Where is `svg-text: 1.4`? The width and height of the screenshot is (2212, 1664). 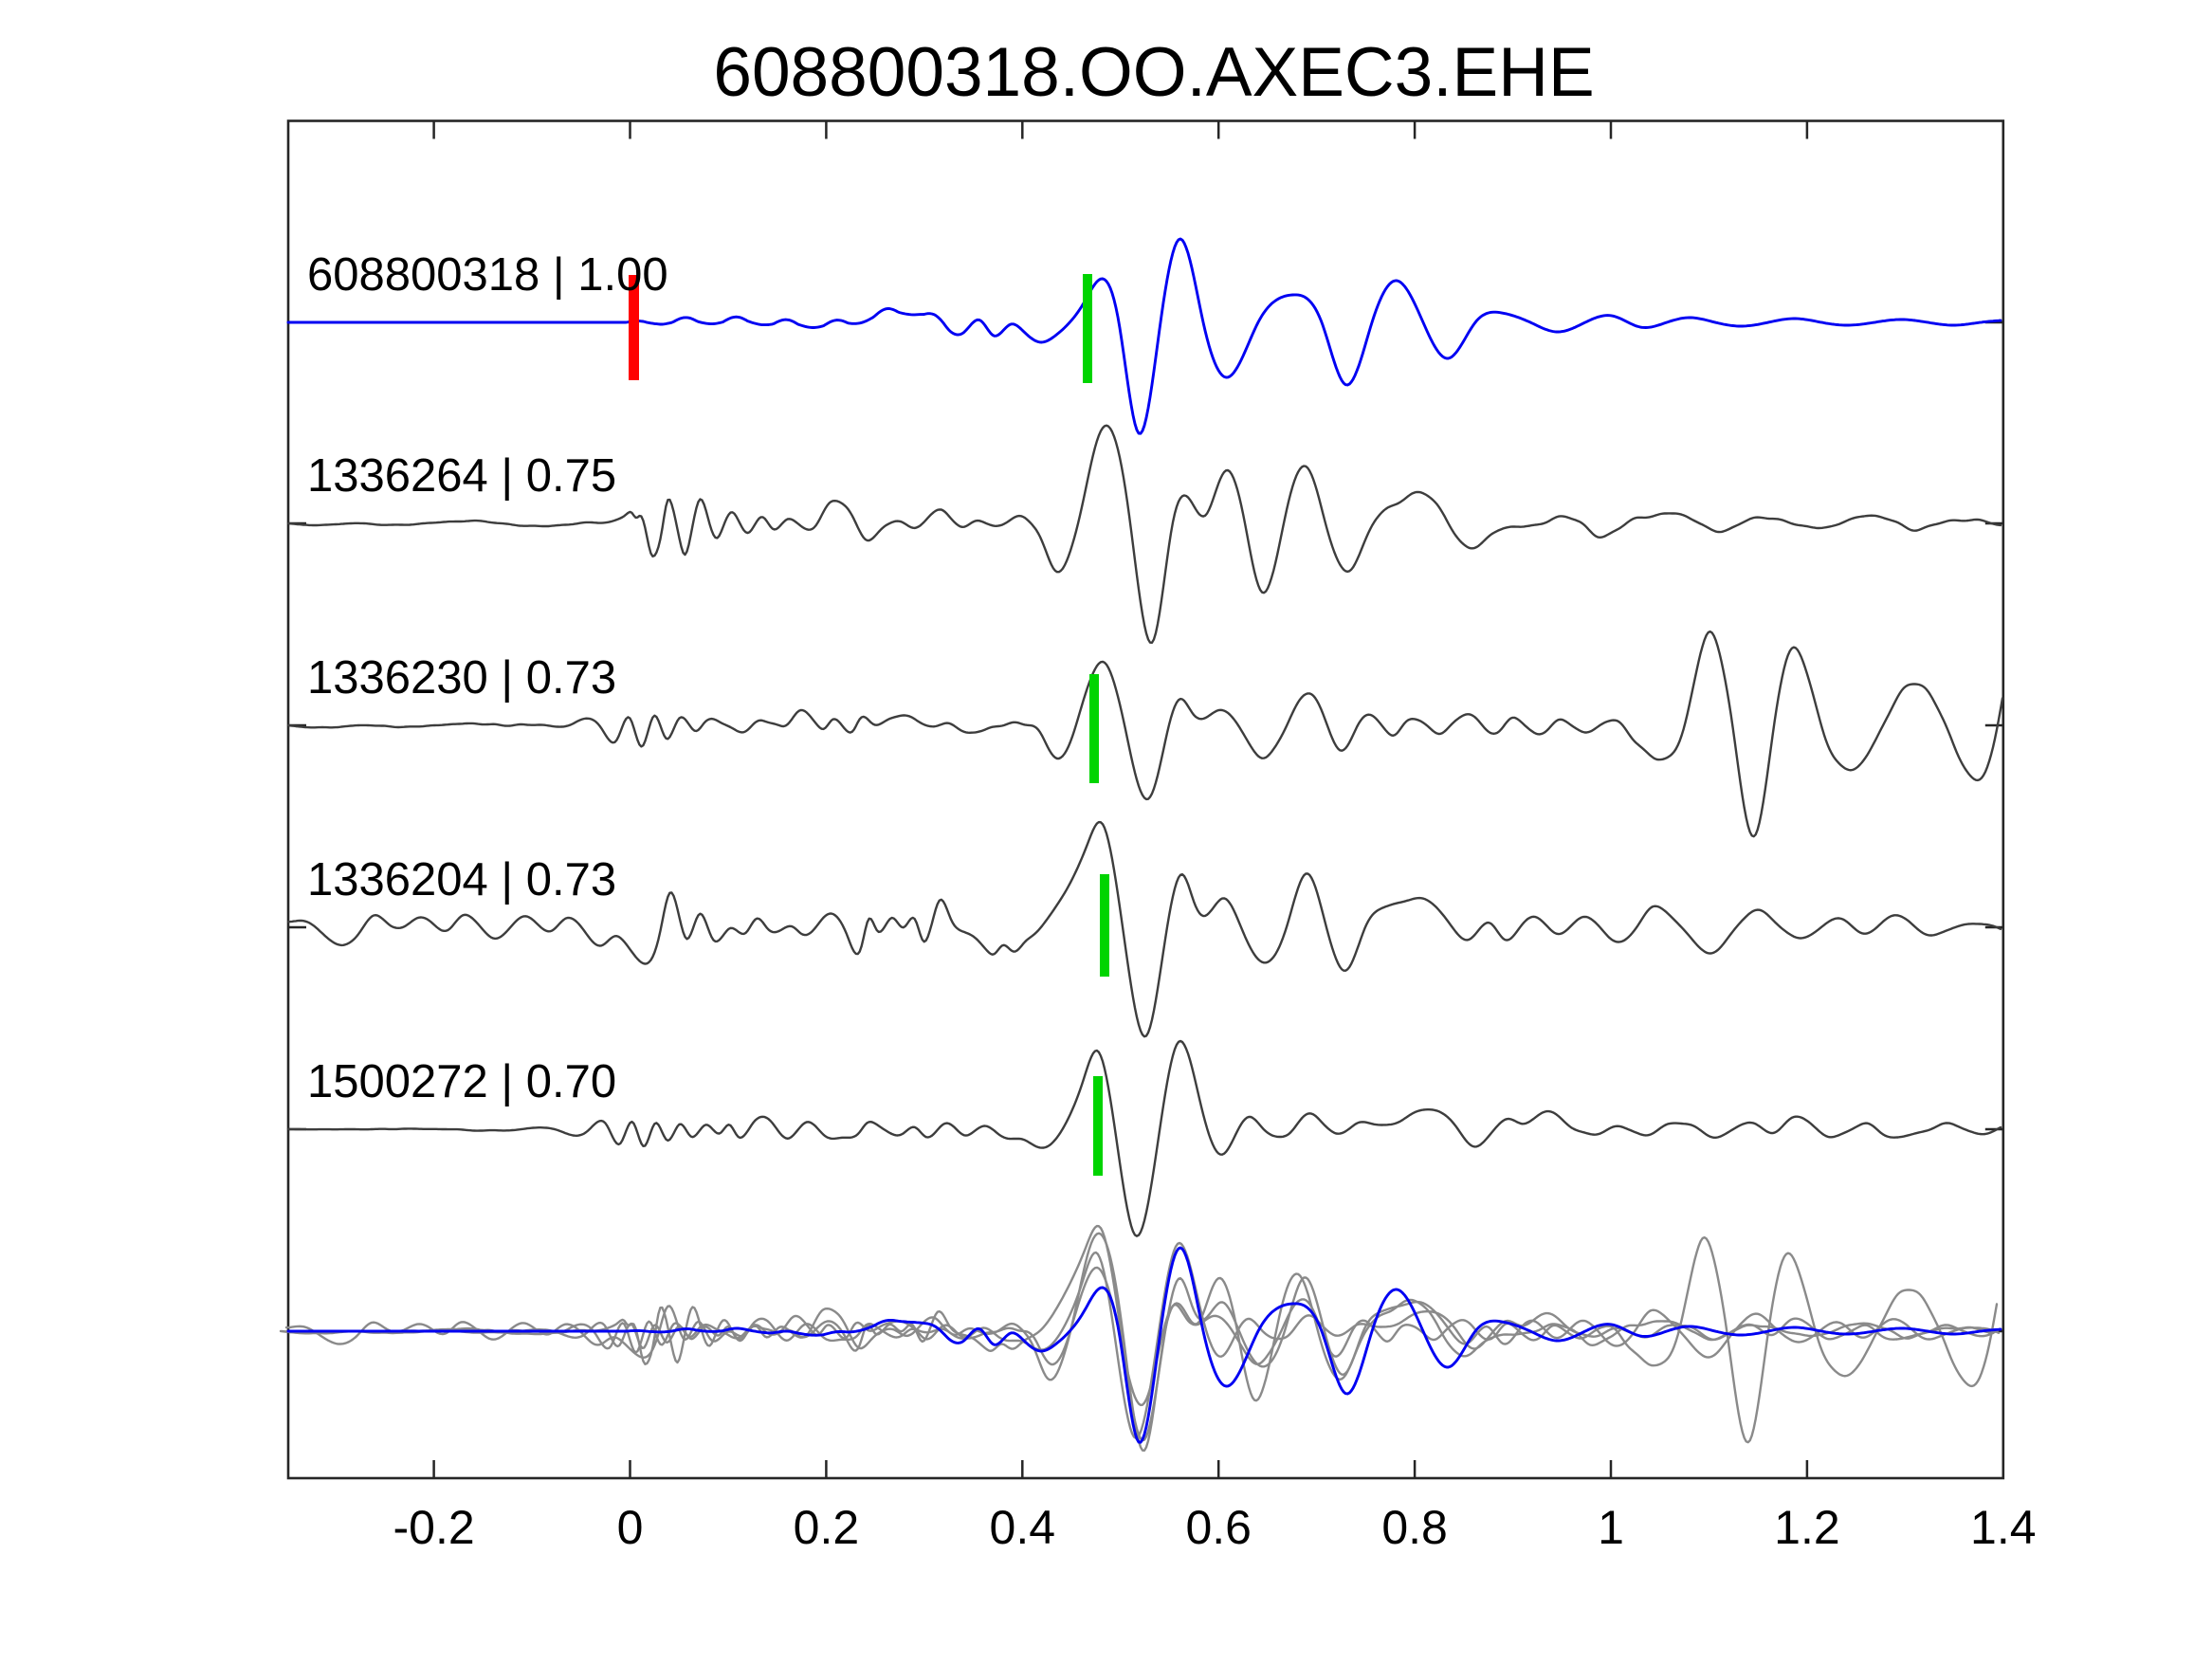 svg-text: 1.4 is located at coordinates (2003, 1527).